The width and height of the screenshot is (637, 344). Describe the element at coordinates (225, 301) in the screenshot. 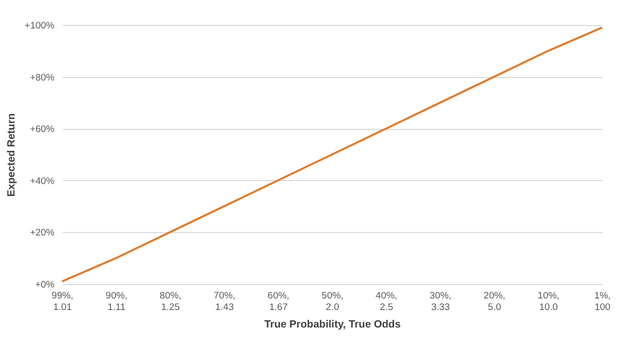

I see `x-tick-label: 70%, 1.43` at that location.